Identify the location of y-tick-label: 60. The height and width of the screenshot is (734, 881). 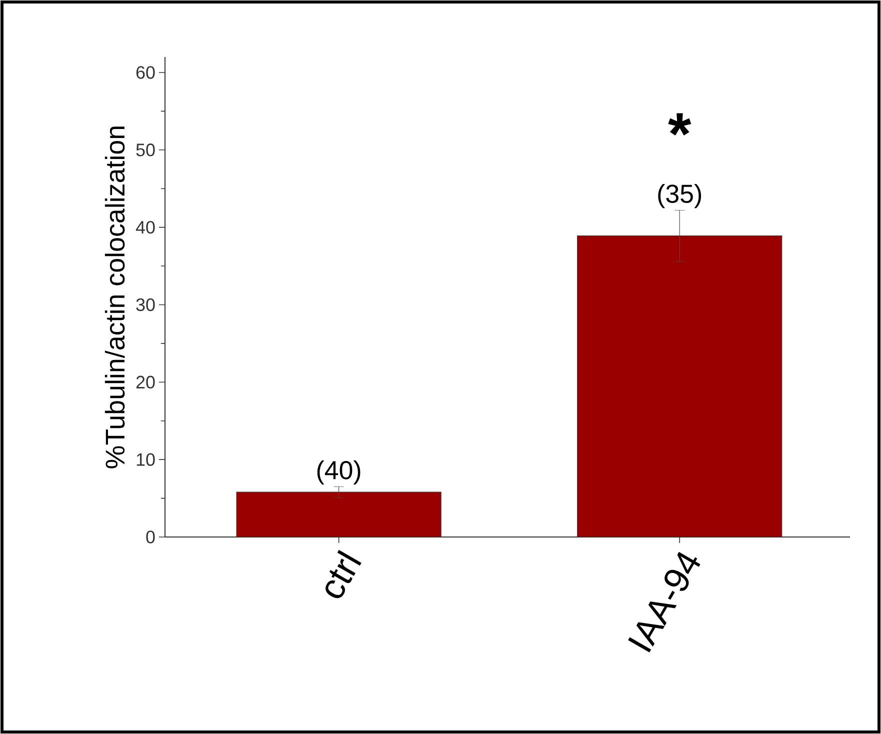
(145, 72).